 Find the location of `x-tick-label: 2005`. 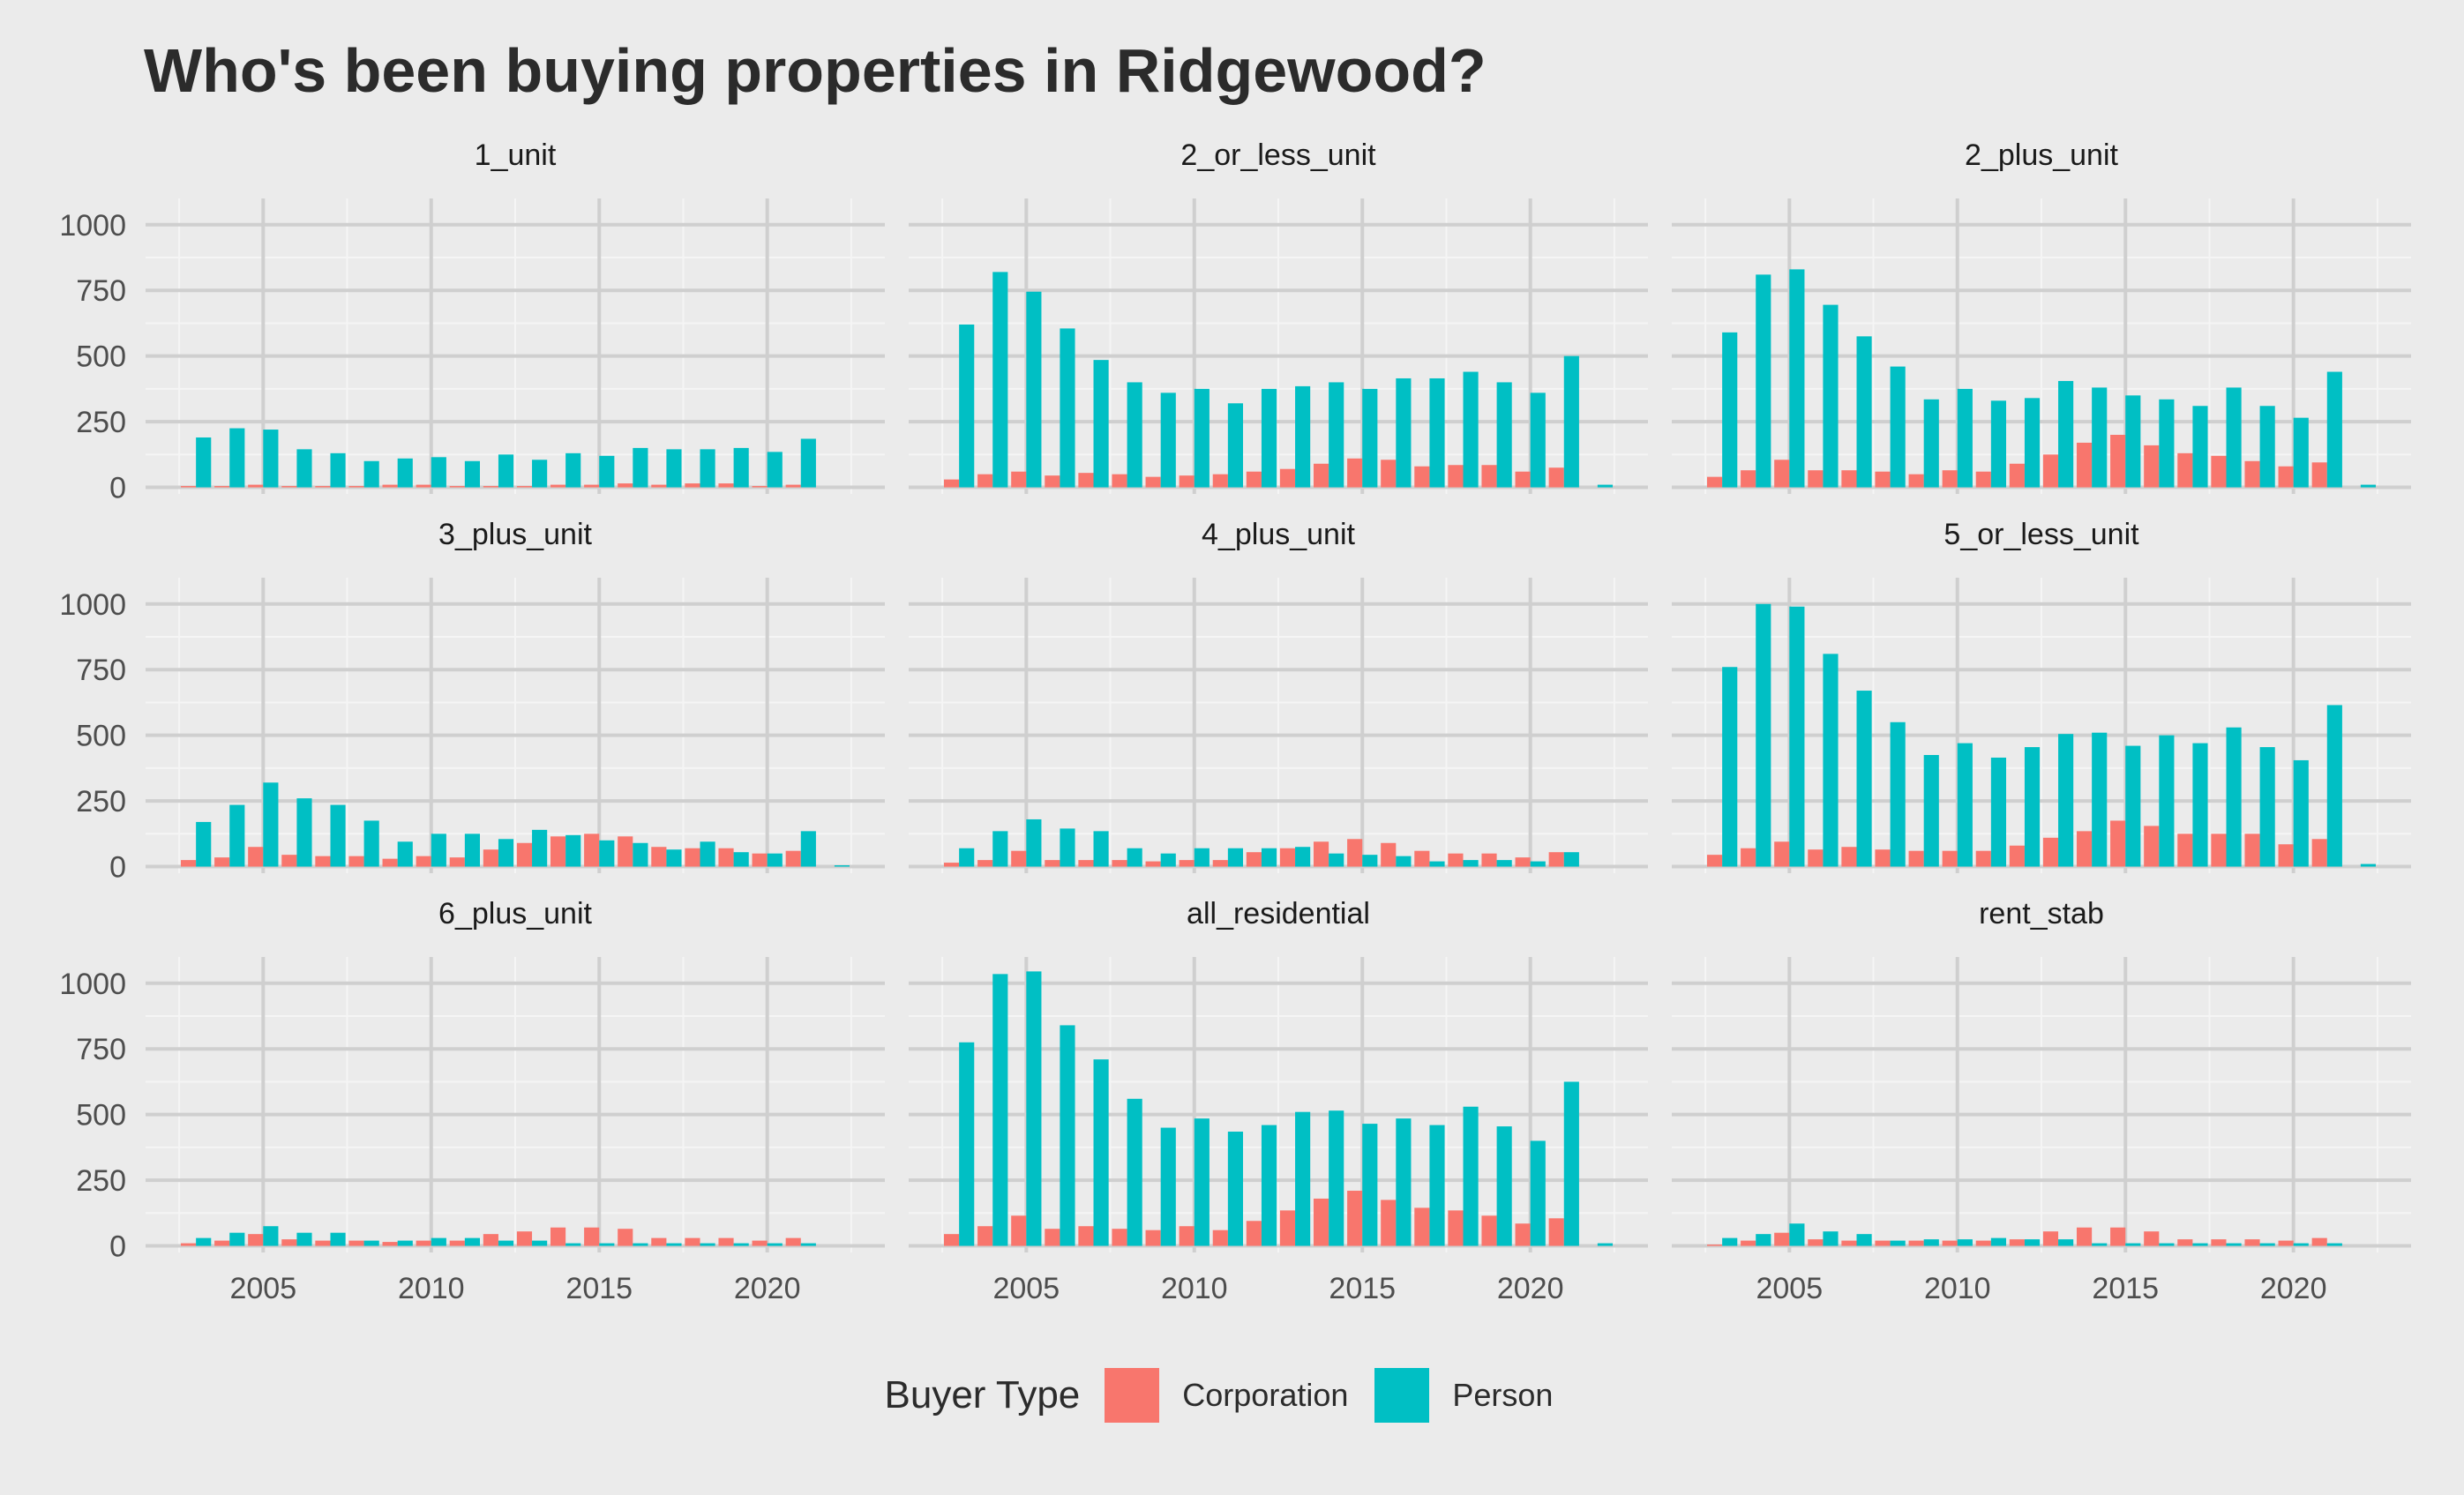

x-tick-label: 2005 is located at coordinates (262, 1288).